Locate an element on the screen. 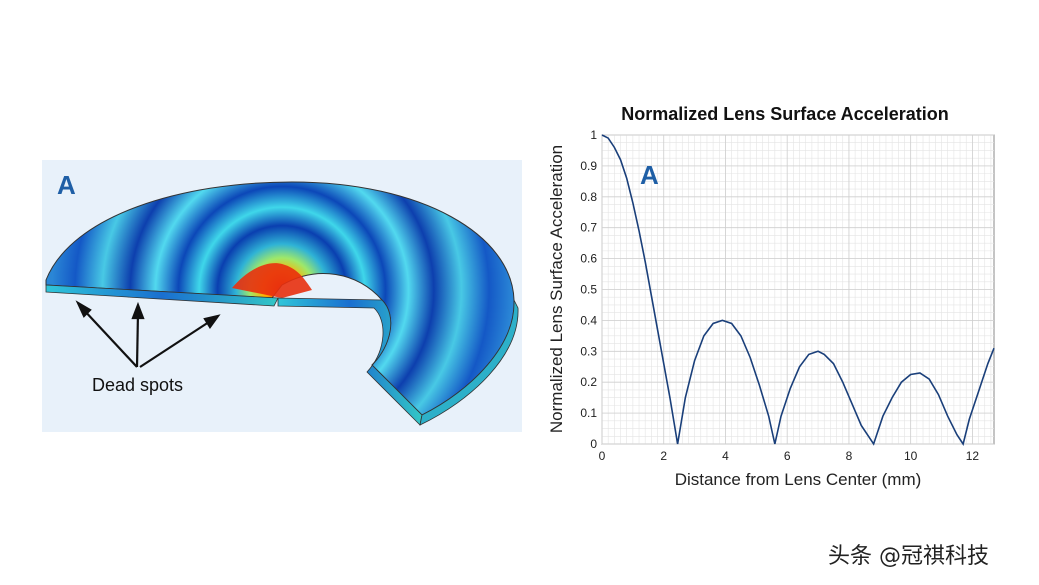 This screenshot has width=1039, height=585. lens-center-peak is located at coordinates (272, 280).